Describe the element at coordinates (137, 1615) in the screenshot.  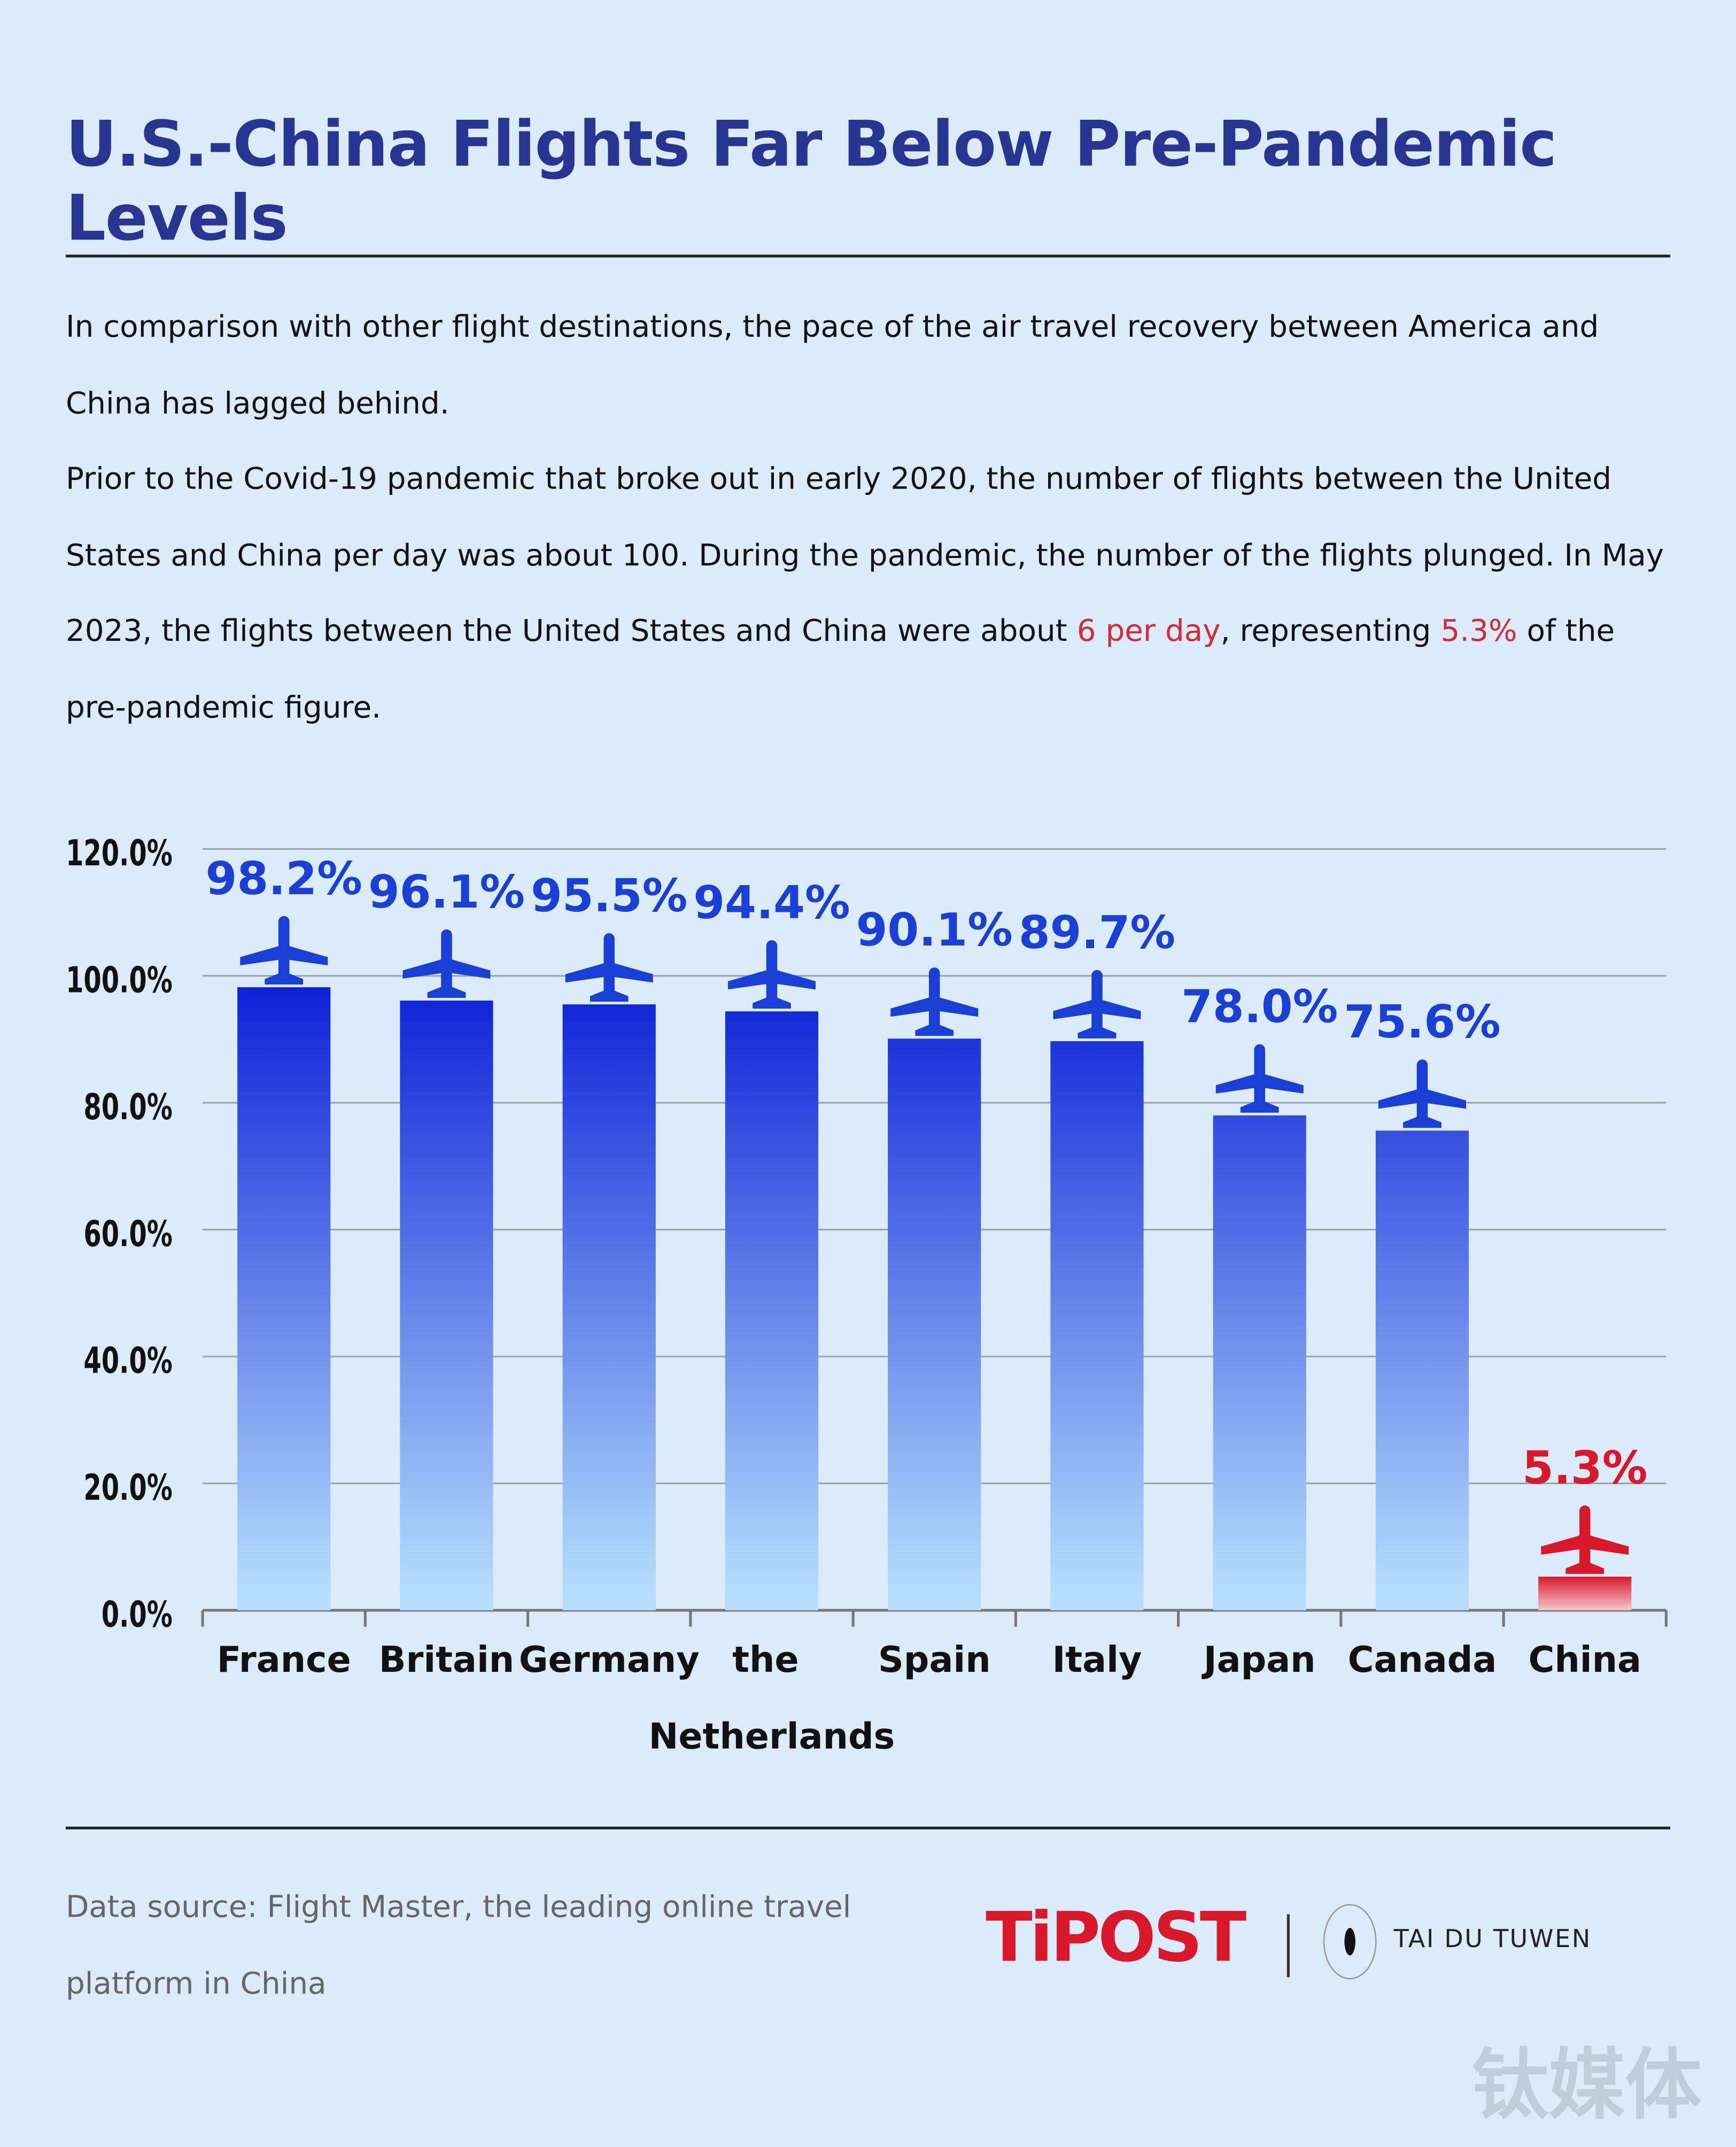
I see `y-tick-label: 0.0%` at that location.